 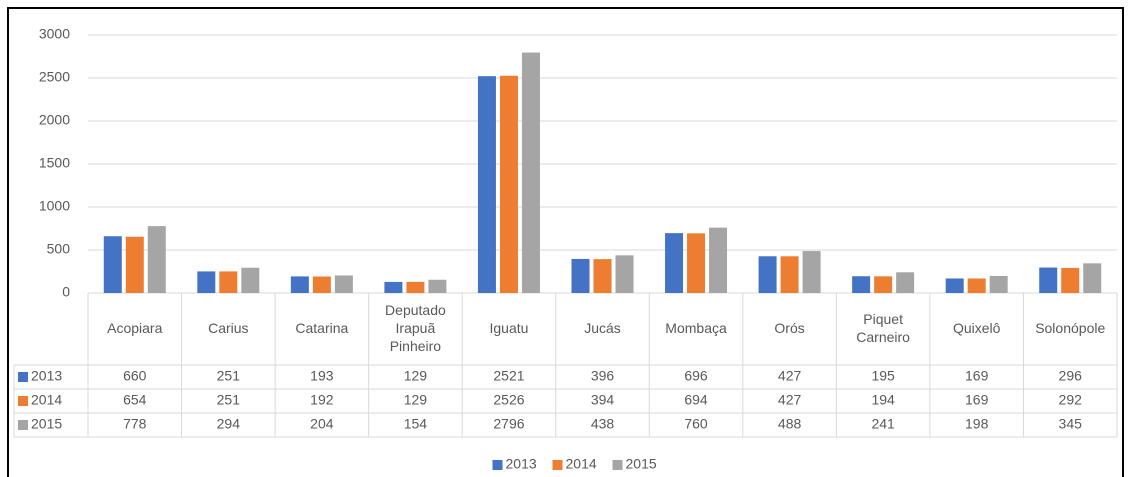 What do you see at coordinates (322, 400) in the screenshot?
I see `table-cell: 192` at bounding box center [322, 400].